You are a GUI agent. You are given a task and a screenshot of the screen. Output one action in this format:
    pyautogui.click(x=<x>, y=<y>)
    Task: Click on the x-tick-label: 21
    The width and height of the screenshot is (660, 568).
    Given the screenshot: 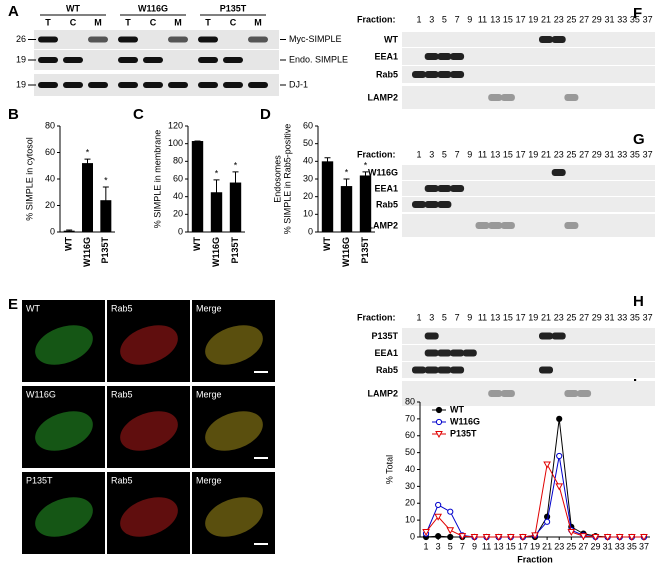 What is the action you would take?
    pyautogui.click(x=547, y=546)
    